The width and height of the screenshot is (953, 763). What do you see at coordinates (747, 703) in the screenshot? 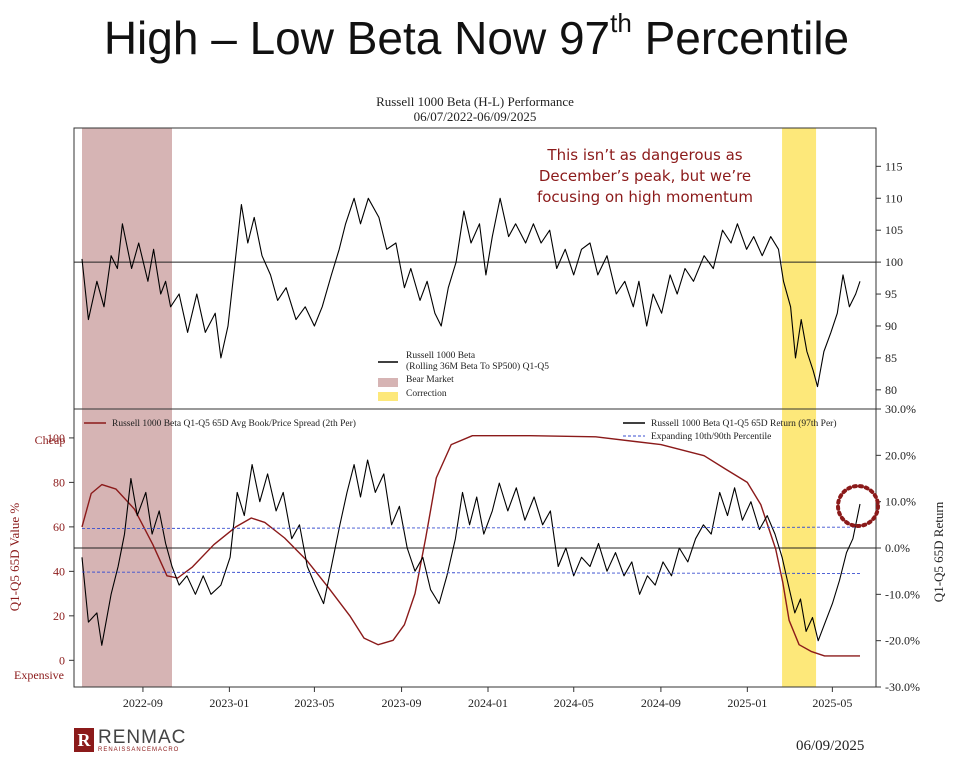
I see `x-tick-label: 2025-01` at bounding box center [747, 703].